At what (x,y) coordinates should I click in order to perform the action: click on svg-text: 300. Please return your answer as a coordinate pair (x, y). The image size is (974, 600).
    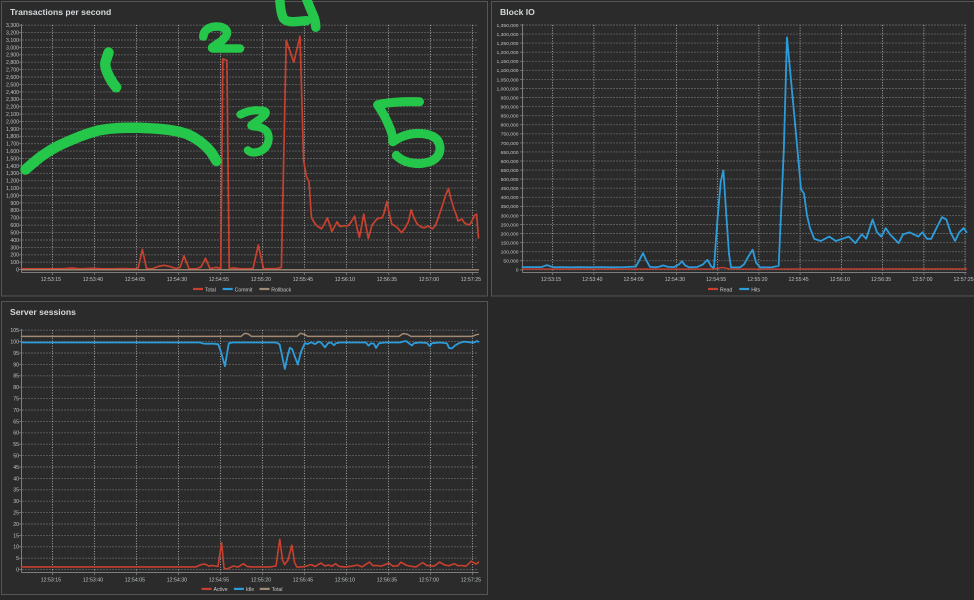
    Looking at the image, I should click on (14, 248).